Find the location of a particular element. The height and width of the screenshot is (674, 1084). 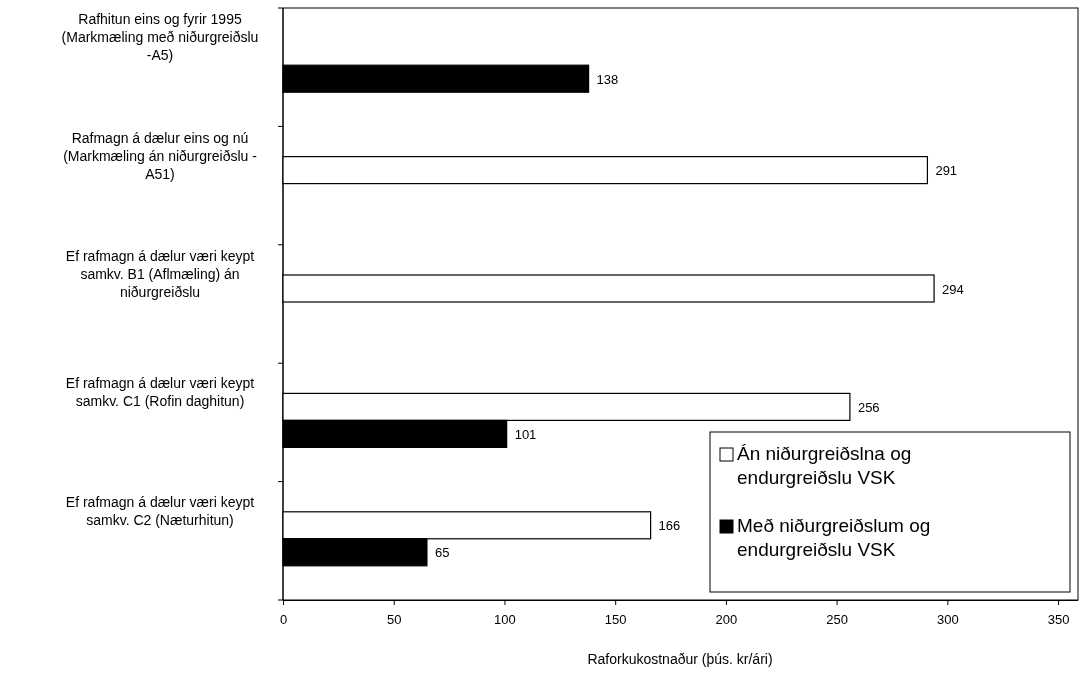

data-label: 65 is located at coordinates (442, 553).